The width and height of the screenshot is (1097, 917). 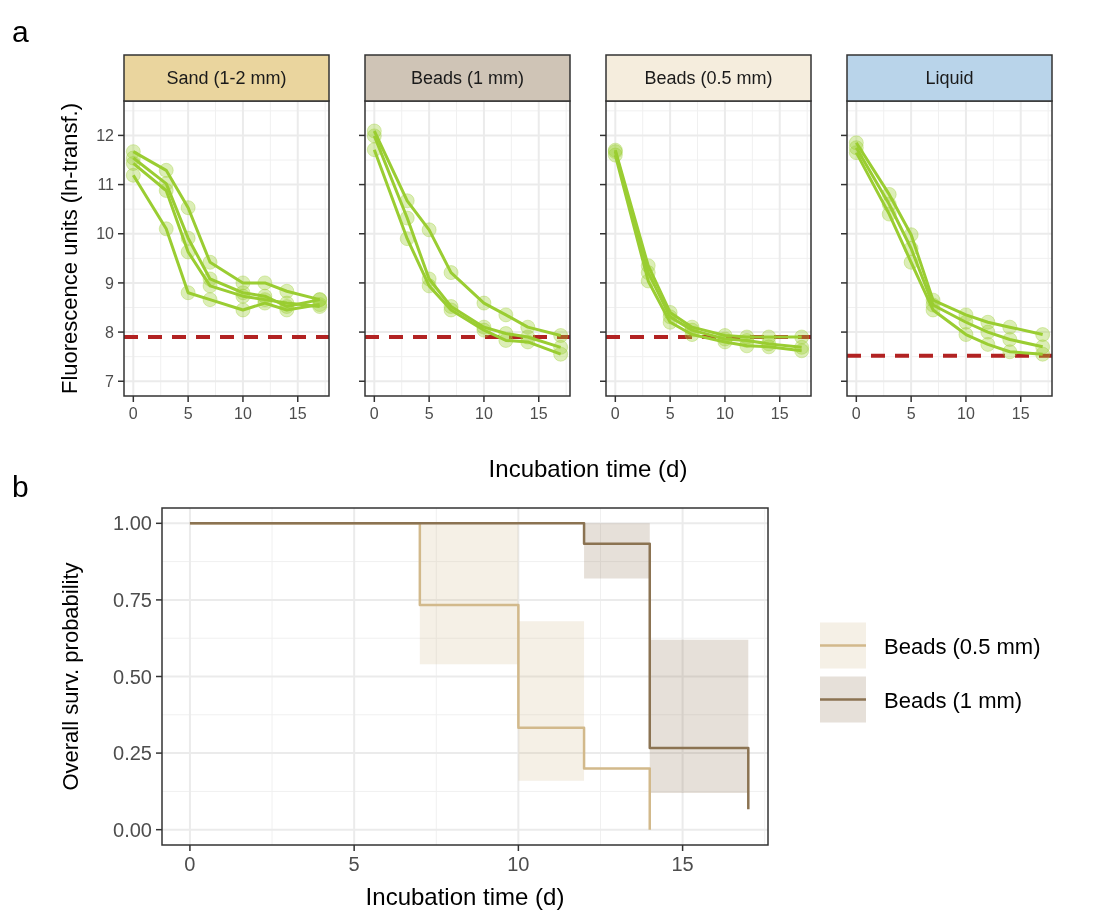 What do you see at coordinates (132, 676) in the screenshot?
I see `y-tick-label: 0.50` at bounding box center [132, 676].